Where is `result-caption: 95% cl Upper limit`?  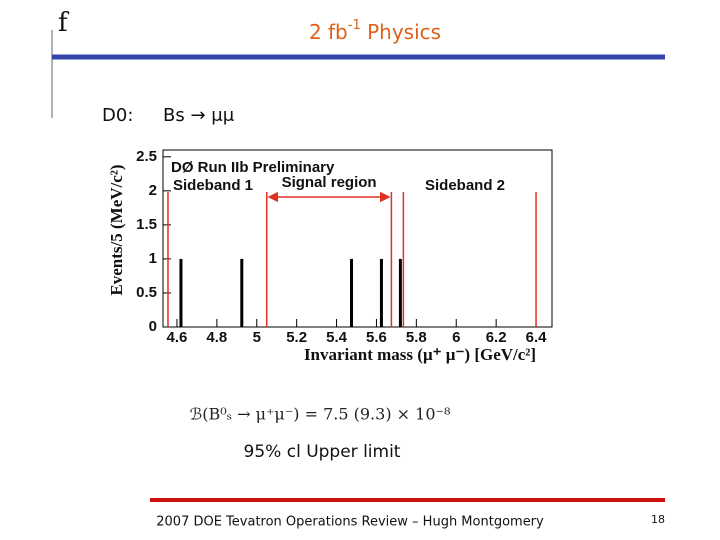 result-caption: 95% cl Upper limit is located at coordinates (322, 452).